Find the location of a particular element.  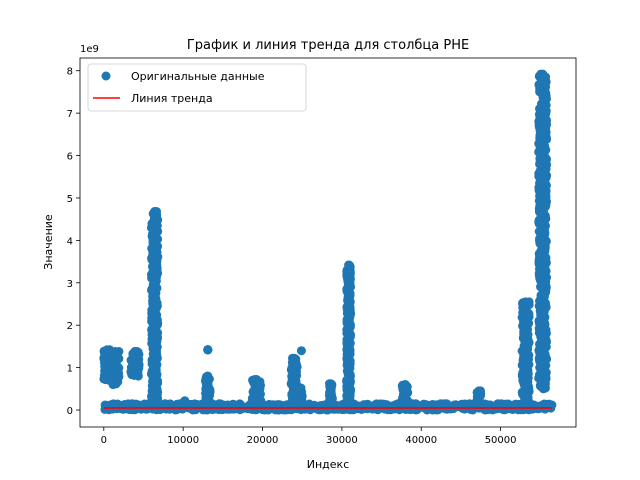

y-tick-label: 1 is located at coordinates (70, 369).